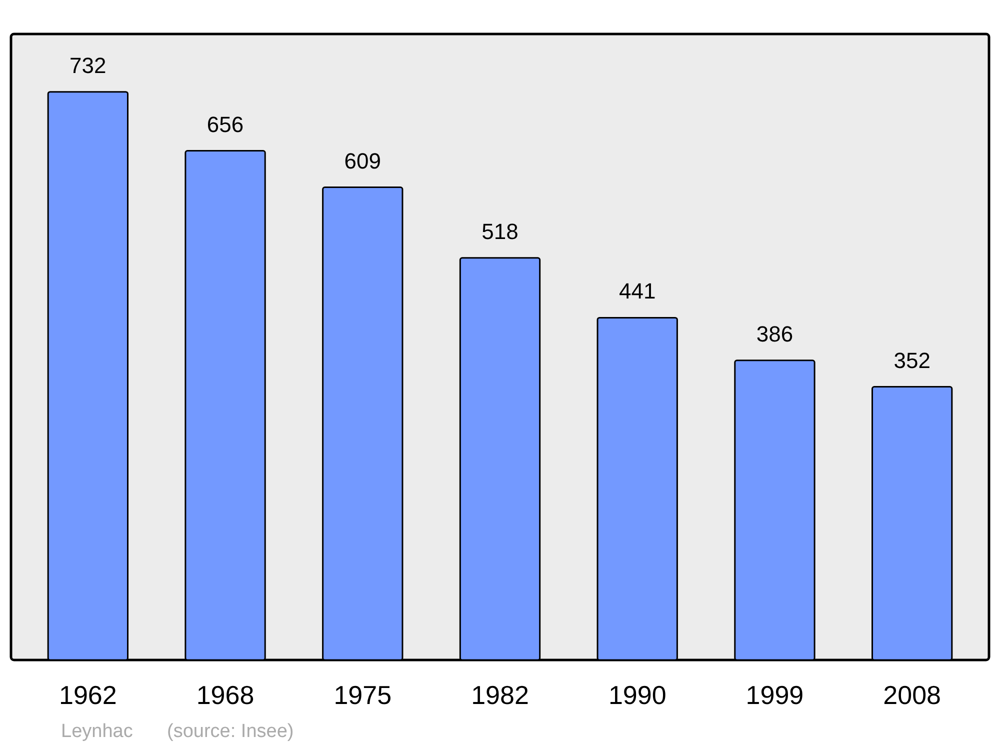 This screenshot has width=1000, height=747. Describe the element at coordinates (230, 731) in the screenshot. I see `text: (source: Insee)` at that location.